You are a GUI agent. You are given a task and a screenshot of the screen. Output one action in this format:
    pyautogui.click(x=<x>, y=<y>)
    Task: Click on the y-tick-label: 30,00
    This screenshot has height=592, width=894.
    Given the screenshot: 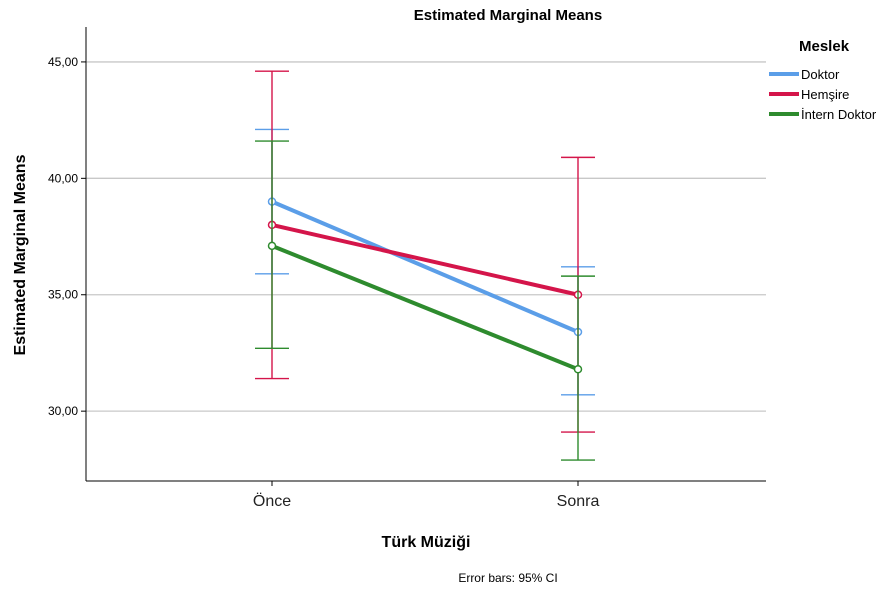 What is the action you would take?
    pyautogui.click(x=63, y=411)
    